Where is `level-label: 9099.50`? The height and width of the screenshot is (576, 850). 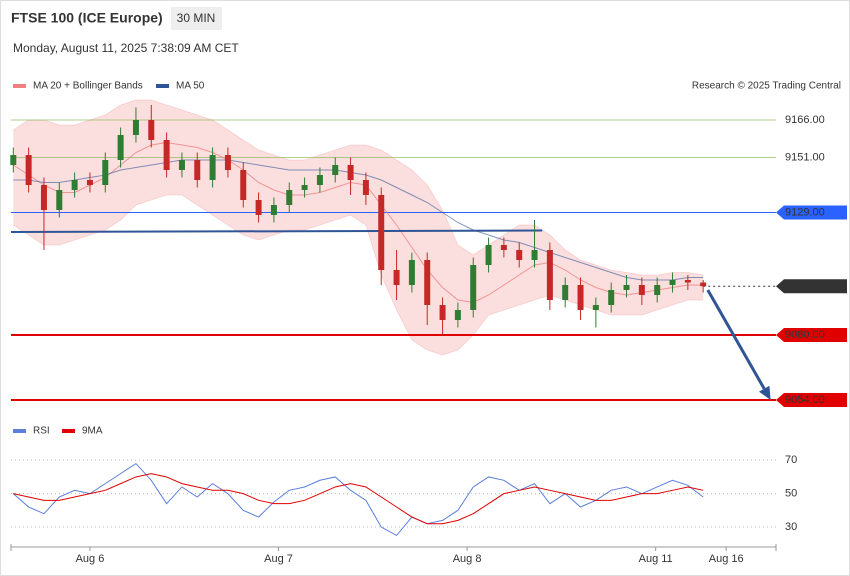
level-label: 9099.50 is located at coordinates (805, 286).